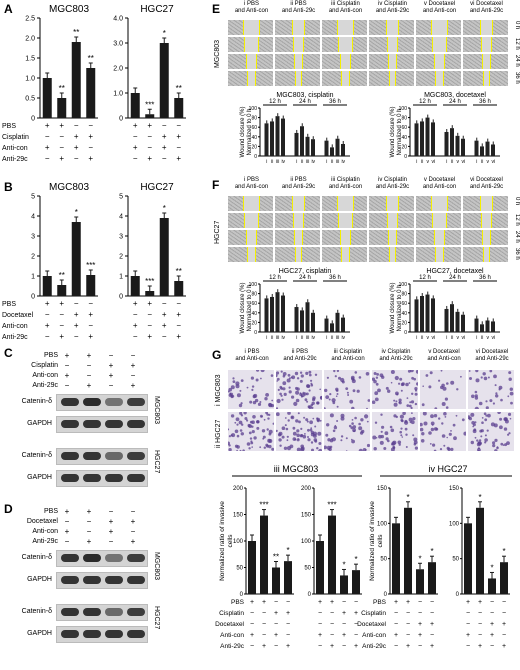 The image size is (520, 670). I want to click on x-tick-label: iv, so click(313, 162).